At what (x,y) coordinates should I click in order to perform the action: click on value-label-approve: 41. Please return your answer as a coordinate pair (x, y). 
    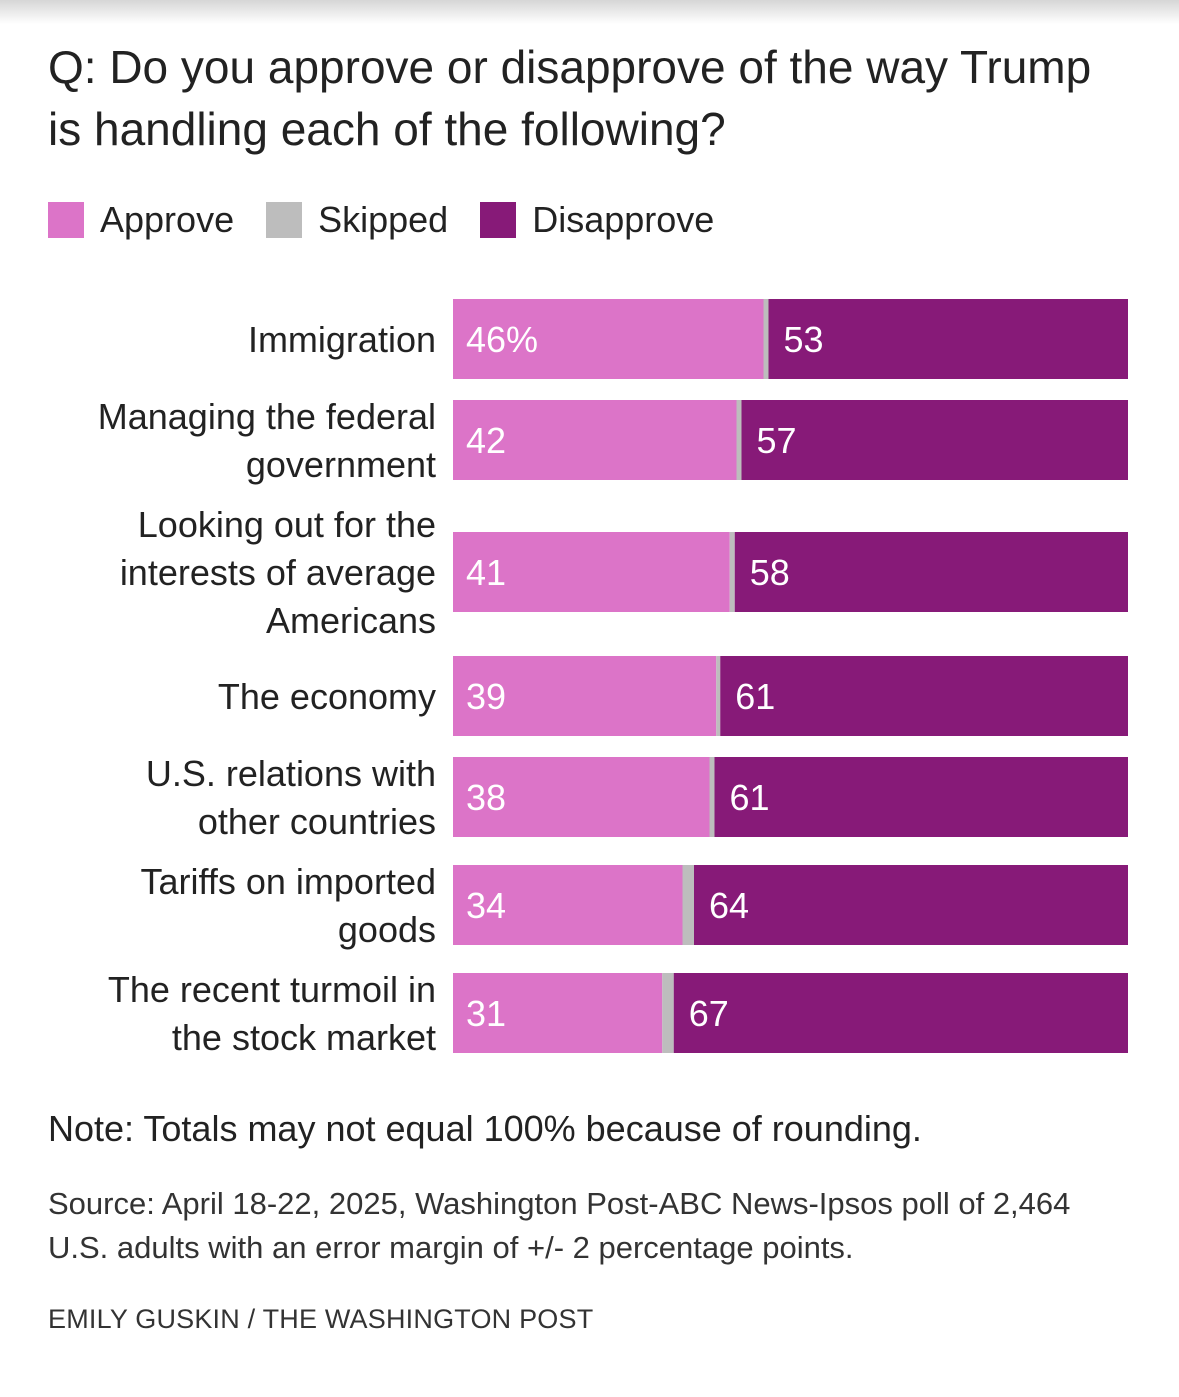
    Looking at the image, I should click on (486, 572).